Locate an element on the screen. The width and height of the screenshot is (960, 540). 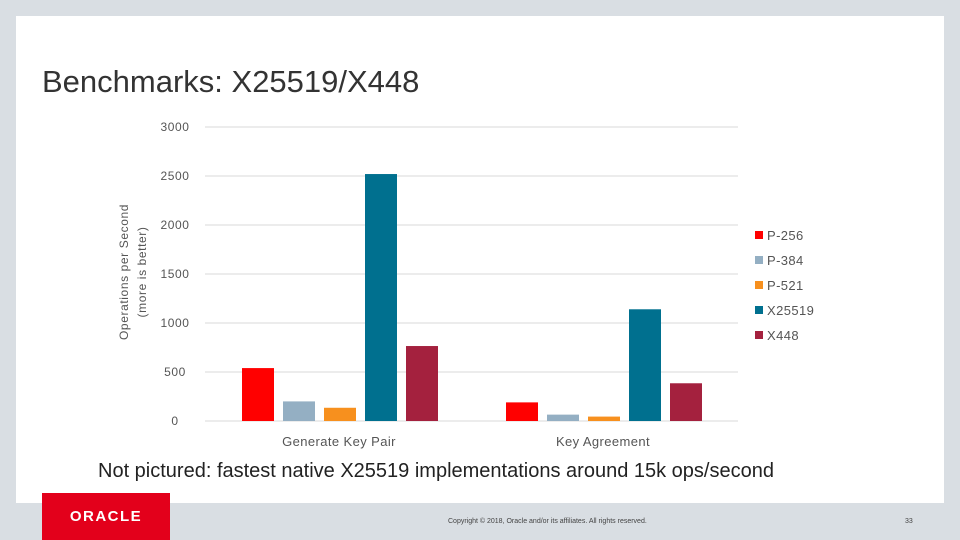
bar-p-521-key-agreement is located at coordinates (604, 418).